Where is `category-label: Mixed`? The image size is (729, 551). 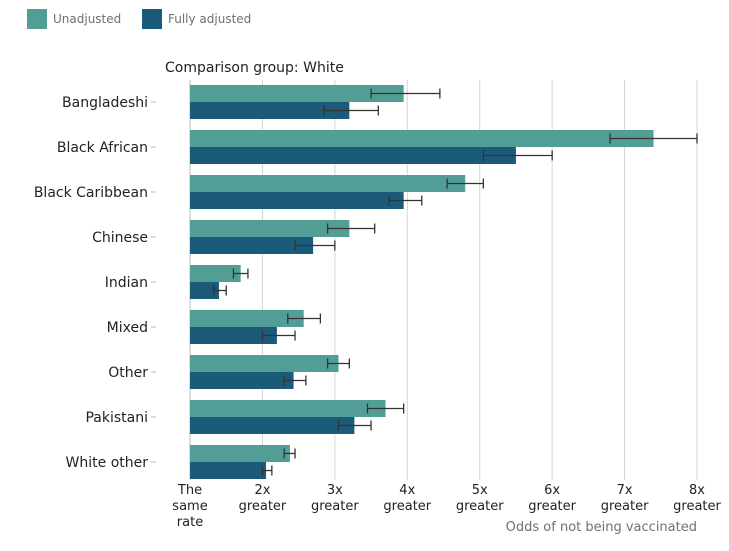
category-label: Mixed is located at coordinates (127, 328).